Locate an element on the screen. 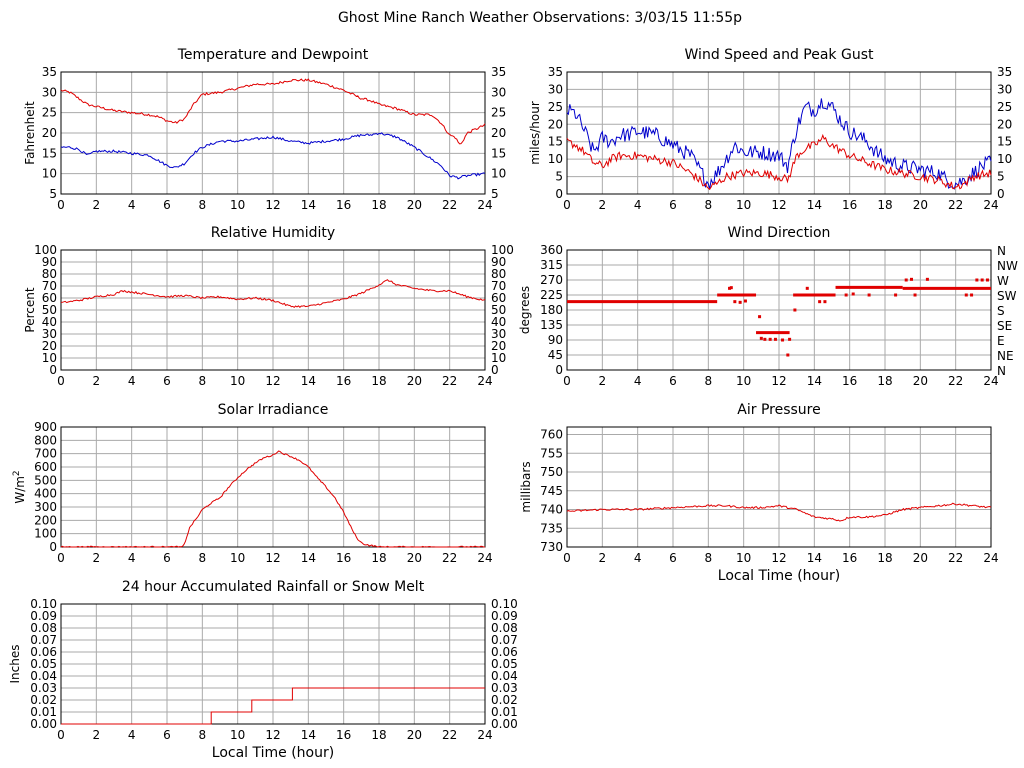  y-tick-label: 300 is located at coordinates (45, 507).